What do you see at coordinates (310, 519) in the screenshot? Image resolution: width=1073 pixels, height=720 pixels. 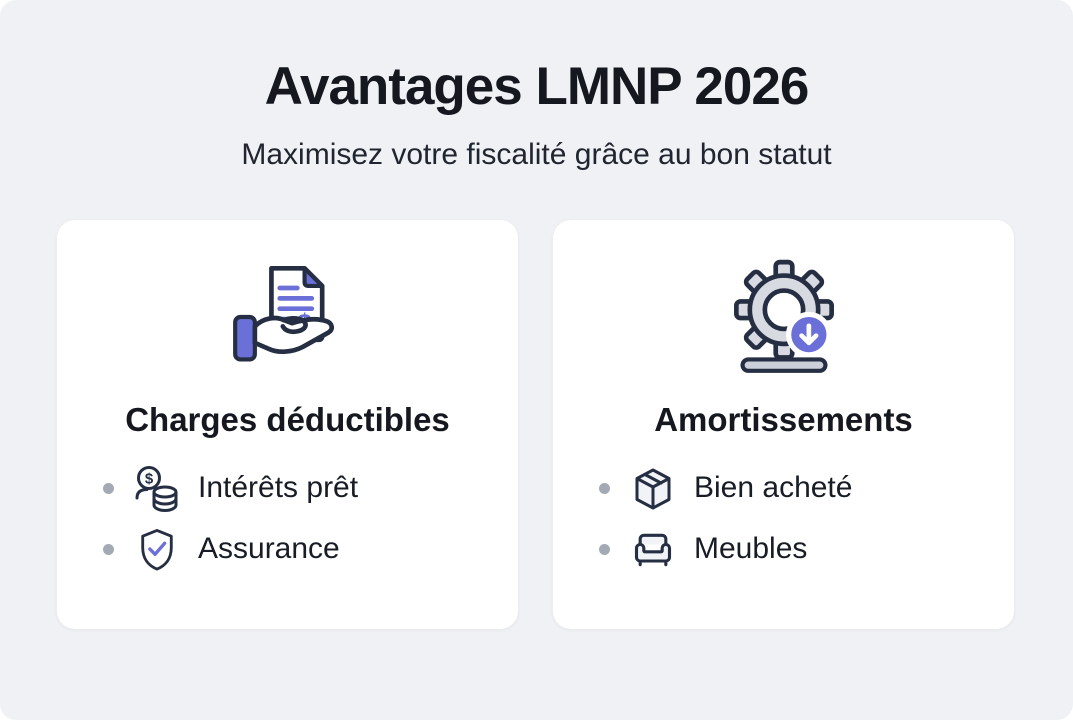 I see `card-list: $ Intérêts prêt` at bounding box center [310, 519].